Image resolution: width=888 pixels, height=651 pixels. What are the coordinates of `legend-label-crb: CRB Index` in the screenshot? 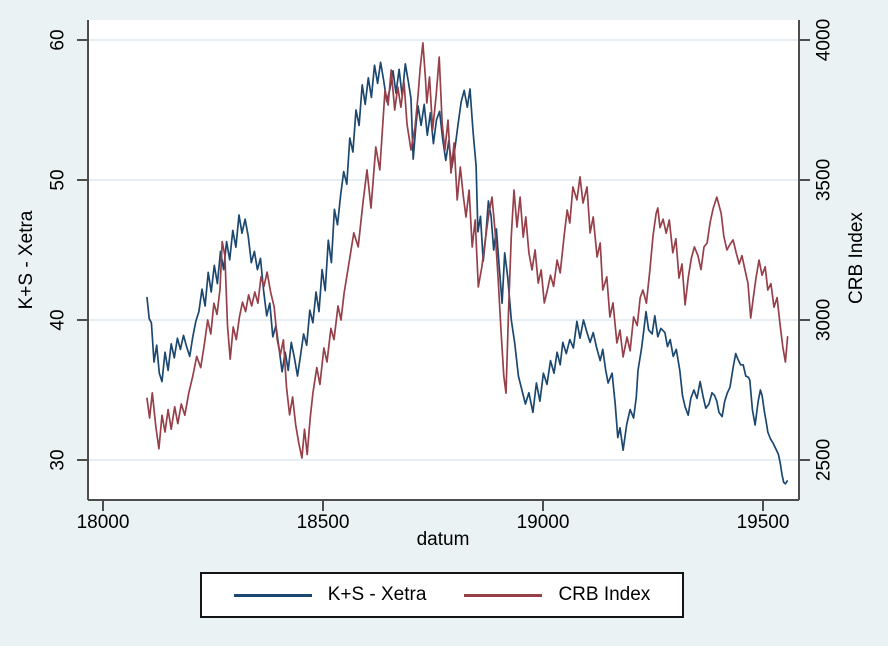 It's located at (604, 594).